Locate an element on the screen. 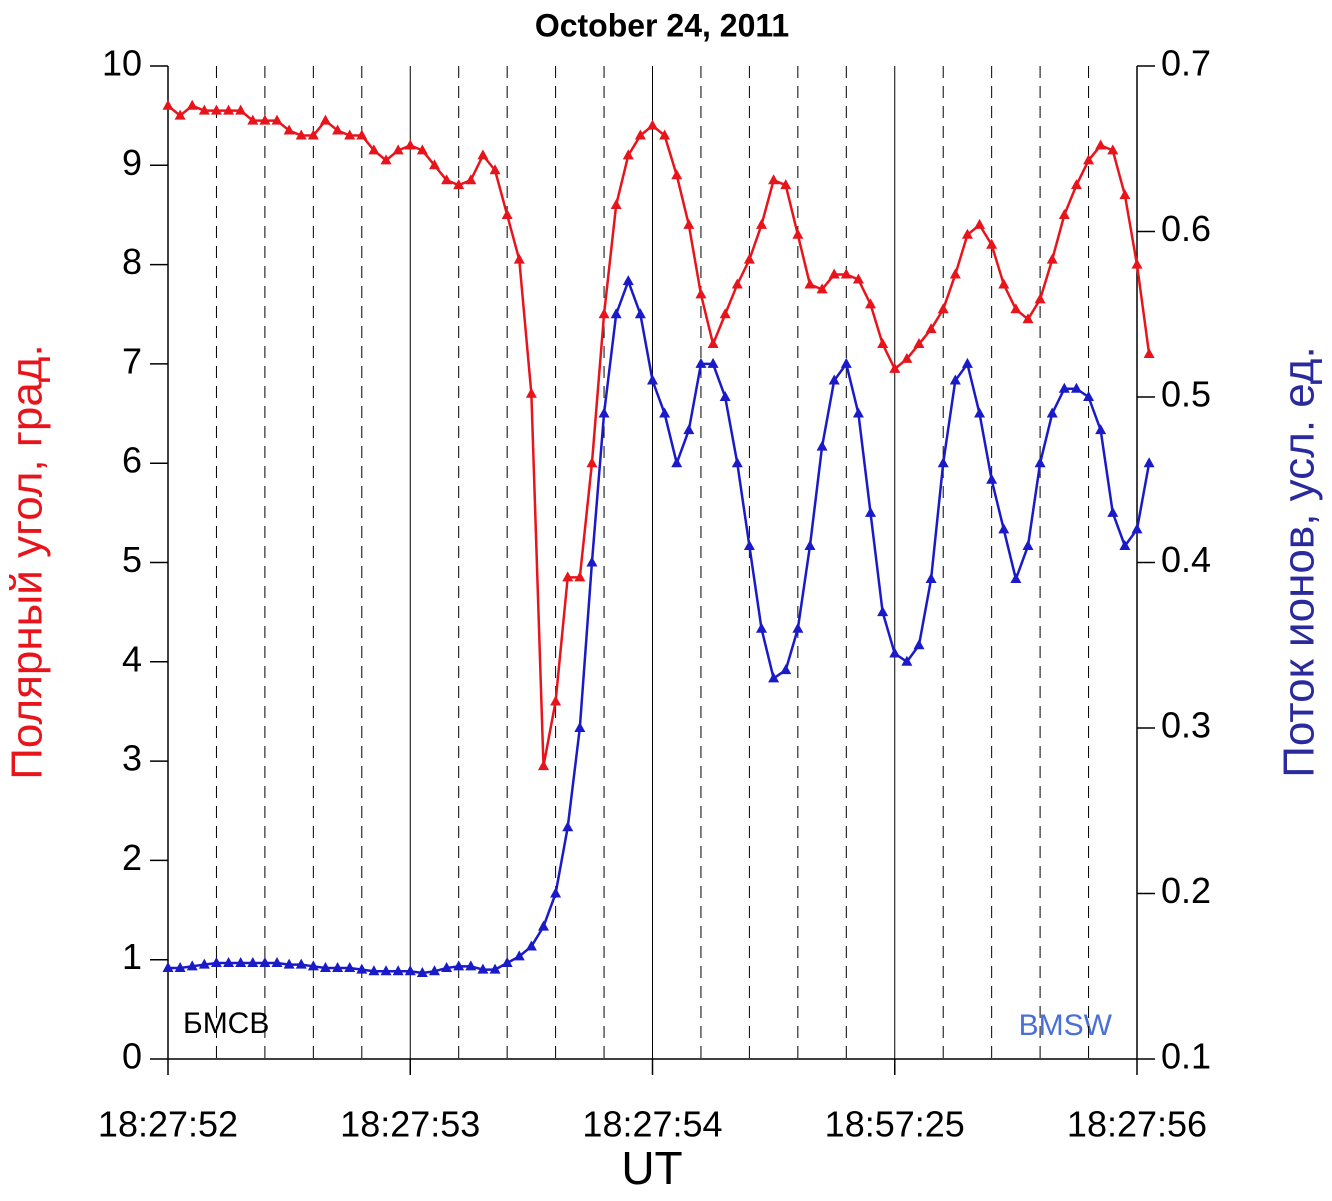  x-tick-label: 18:27:53 is located at coordinates (410, 1124).